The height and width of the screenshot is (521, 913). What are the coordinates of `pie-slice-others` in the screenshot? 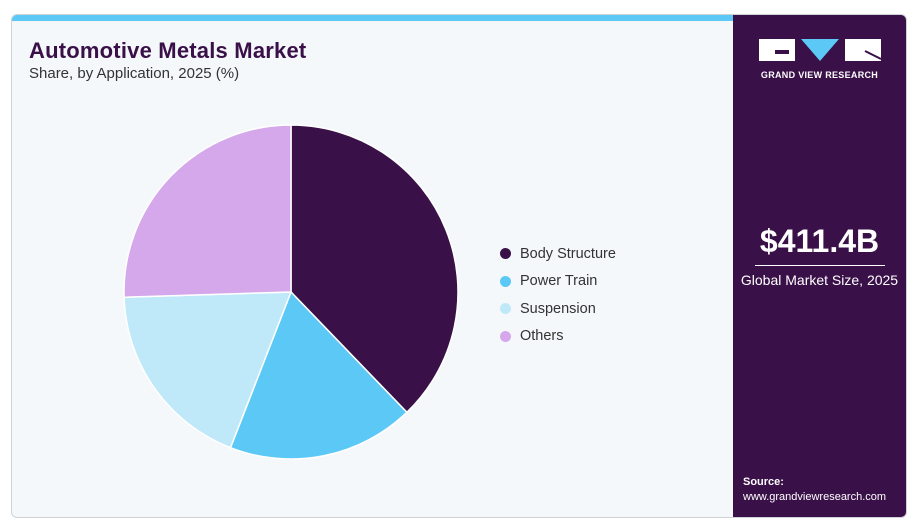 It's located at (207, 211).